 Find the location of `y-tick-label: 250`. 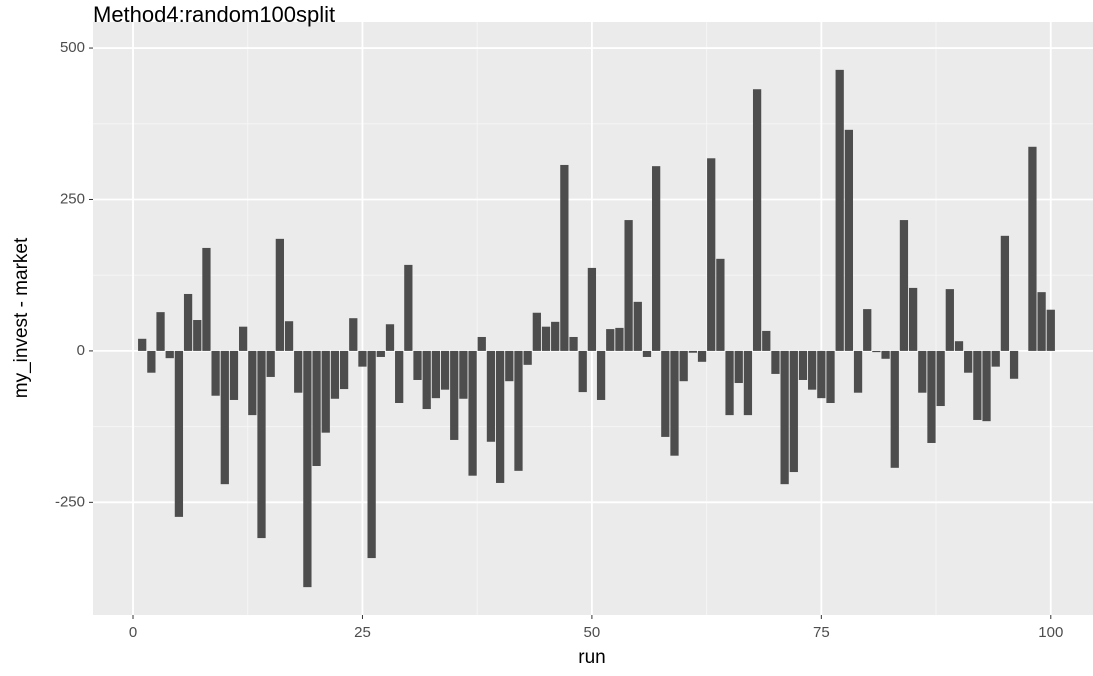

y-tick-label: 250 is located at coordinates (72, 198).